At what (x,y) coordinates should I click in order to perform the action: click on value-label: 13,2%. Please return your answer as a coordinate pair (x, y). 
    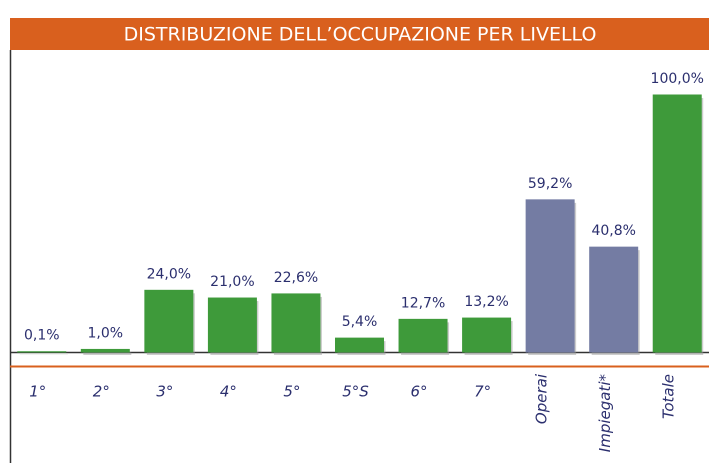
    Looking at the image, I should click on (486, 302).